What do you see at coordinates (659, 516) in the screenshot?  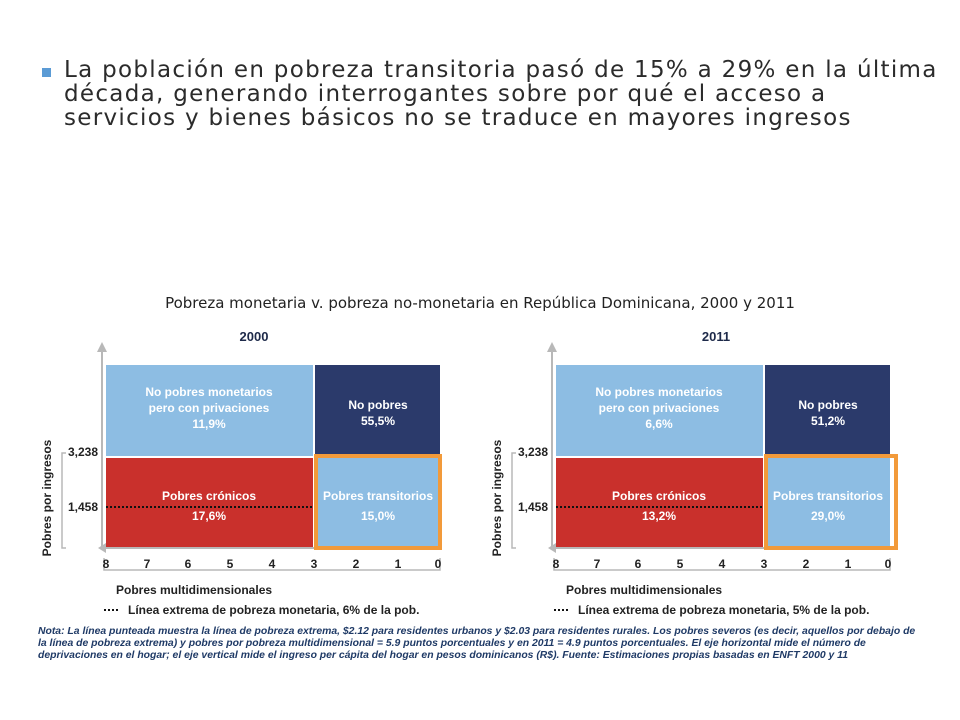 I see `cell-bottom-left-value: 13,2%` at bounding box center [659, 516].